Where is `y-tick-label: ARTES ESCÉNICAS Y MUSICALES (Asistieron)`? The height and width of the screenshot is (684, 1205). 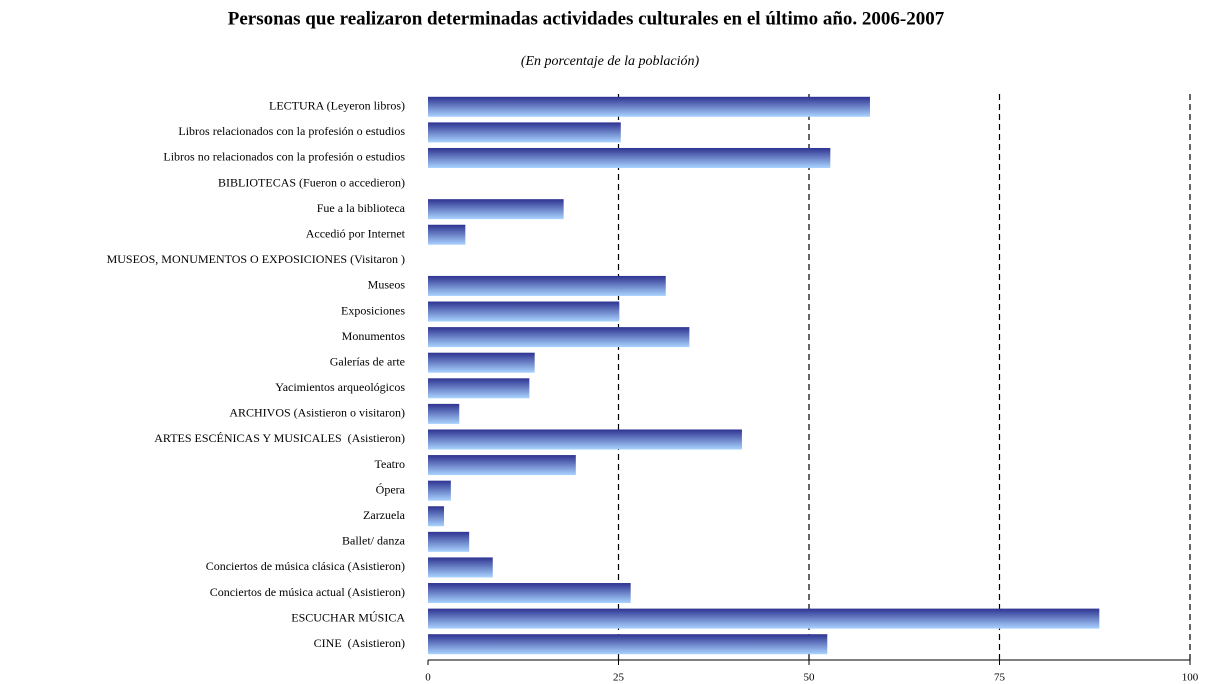 y-tick-label: ARTES ESCÉNICAS Y MUSICALES (Asistieron) is located at coordinates (279, 438).